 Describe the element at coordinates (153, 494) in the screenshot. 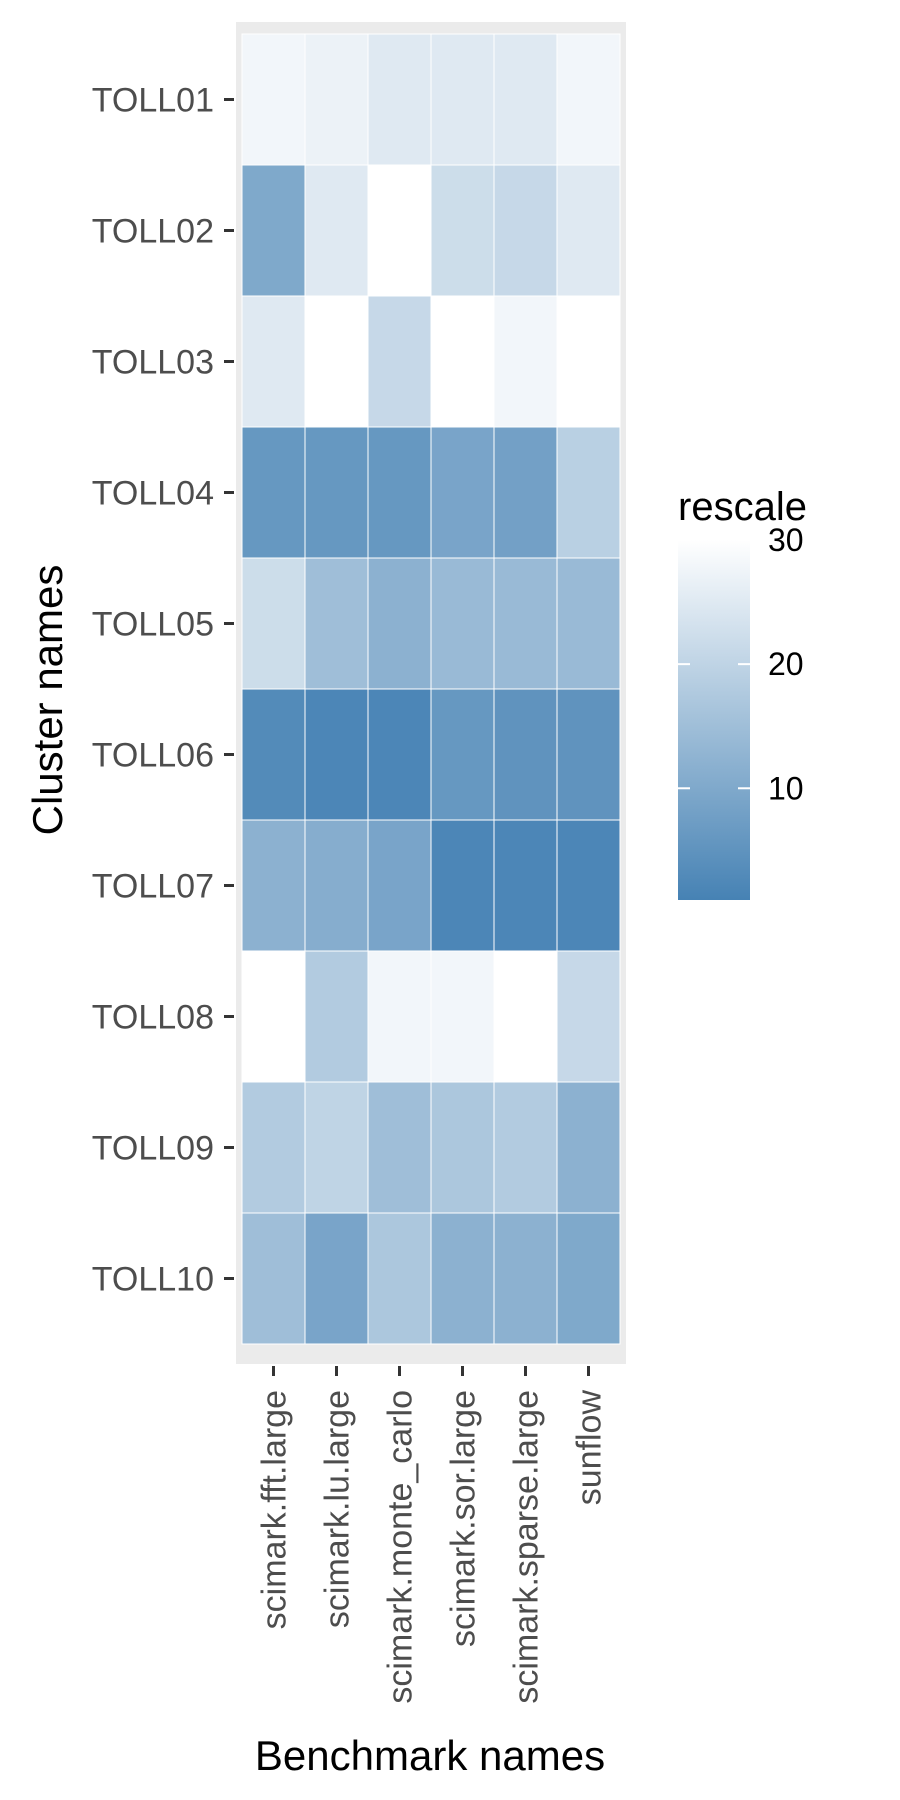

I see `y-tick-label: TOLL04` at that location.